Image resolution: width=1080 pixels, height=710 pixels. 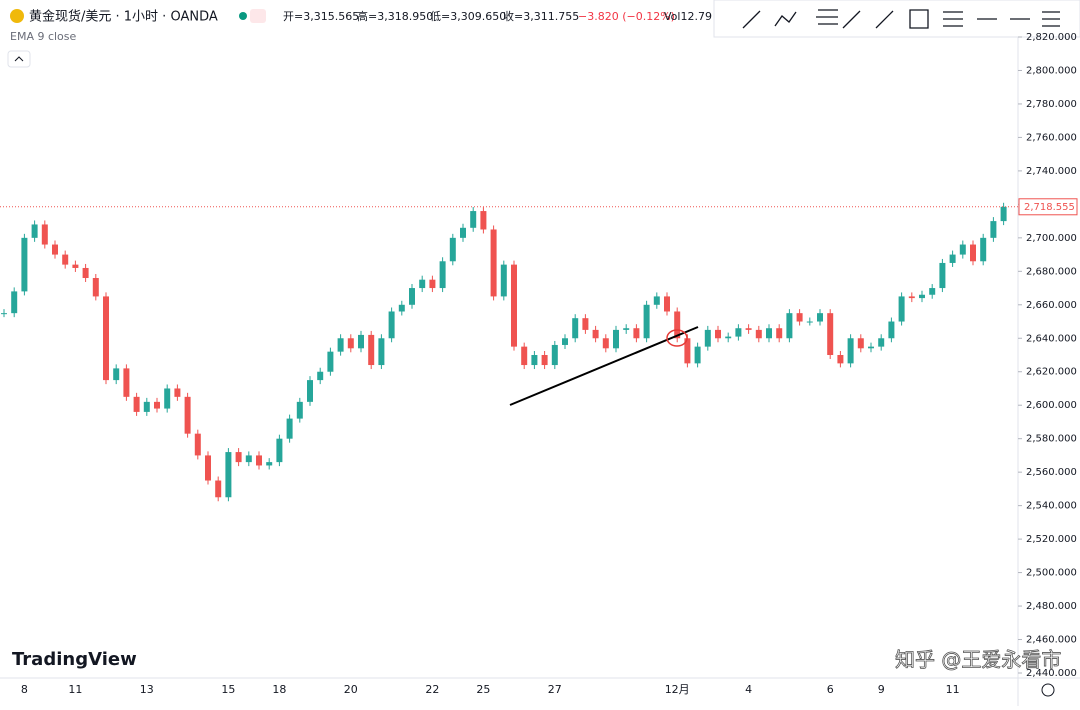 I want to click on close-value: 收=3,311.755, so click(x=541, y=16).